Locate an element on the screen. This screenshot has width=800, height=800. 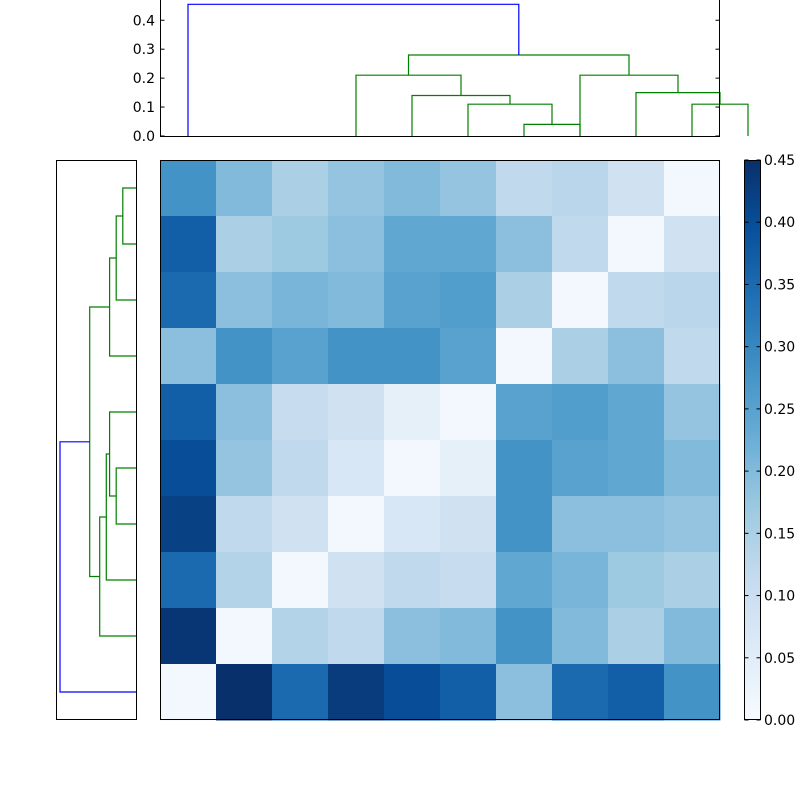
colorbar-tick-label: 0.15 is located at coordinates (779, 534).